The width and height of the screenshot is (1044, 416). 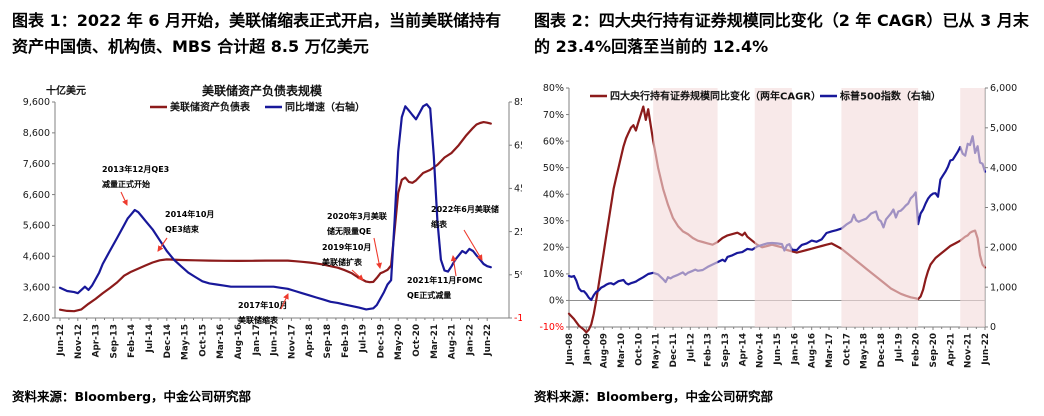 I want to click on svg-text: Dec-18, so click(x=882, y=350).